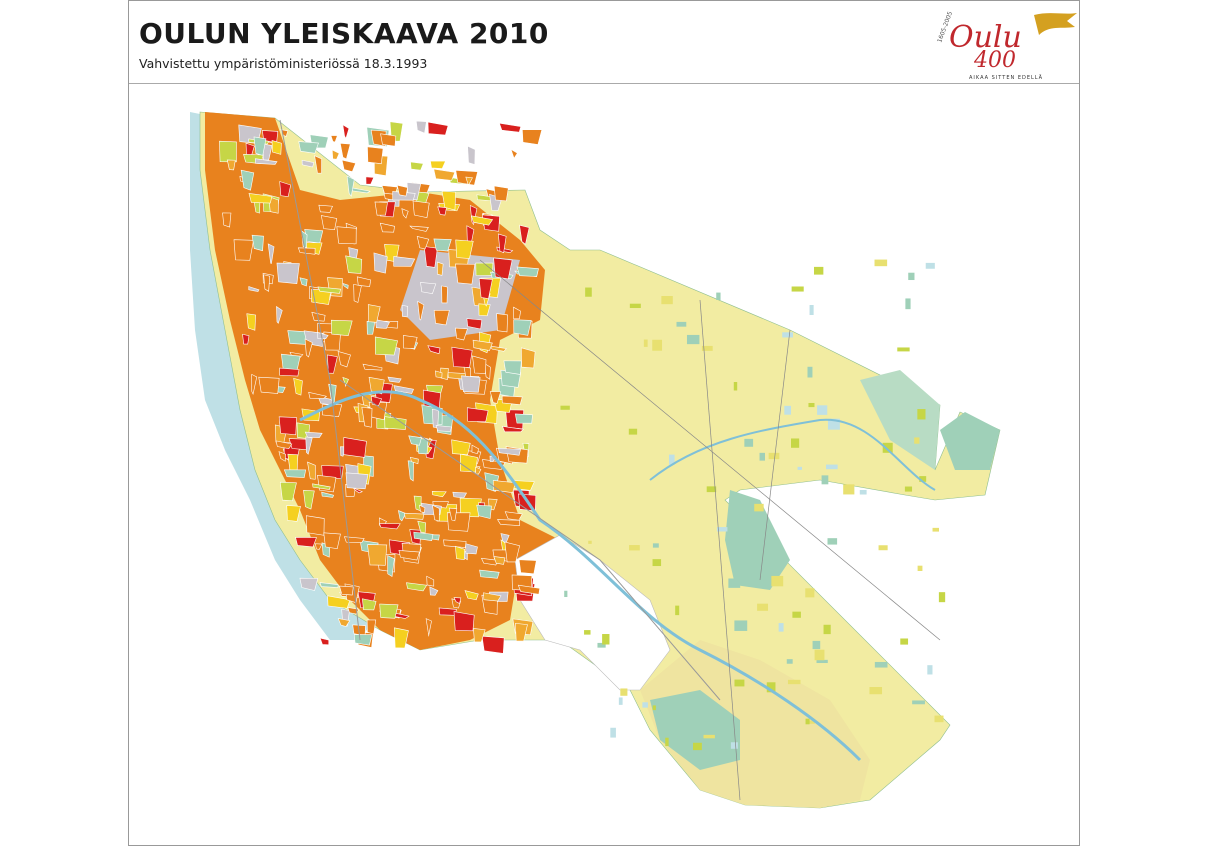 The image size is (1206, 853). Describe the element at coordinates (994, 60) in the screenshot. I see `logo-number: 400` at that location.